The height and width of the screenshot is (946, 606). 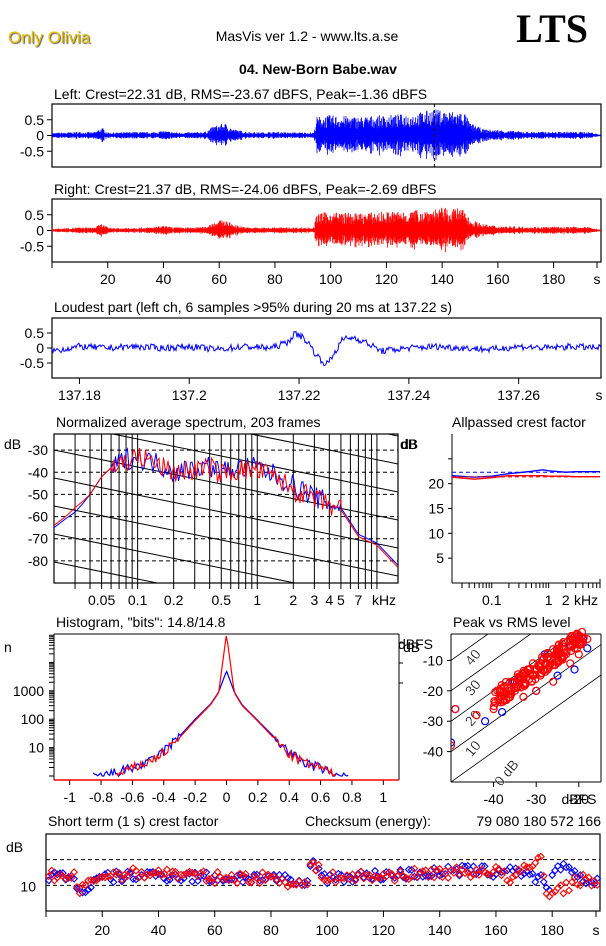 I want to click on right-waveform-xtick-label: 180, so click(x=554, y=279).